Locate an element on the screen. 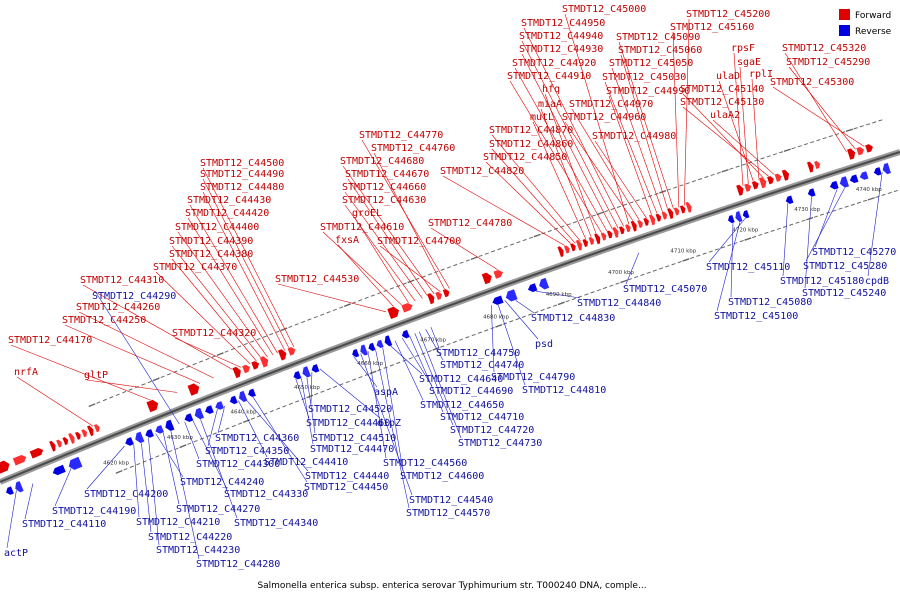 The width and height of the screenshot is (900, 600). scale-tick-label: 4740 kbp is located at coordinates (869, 190).